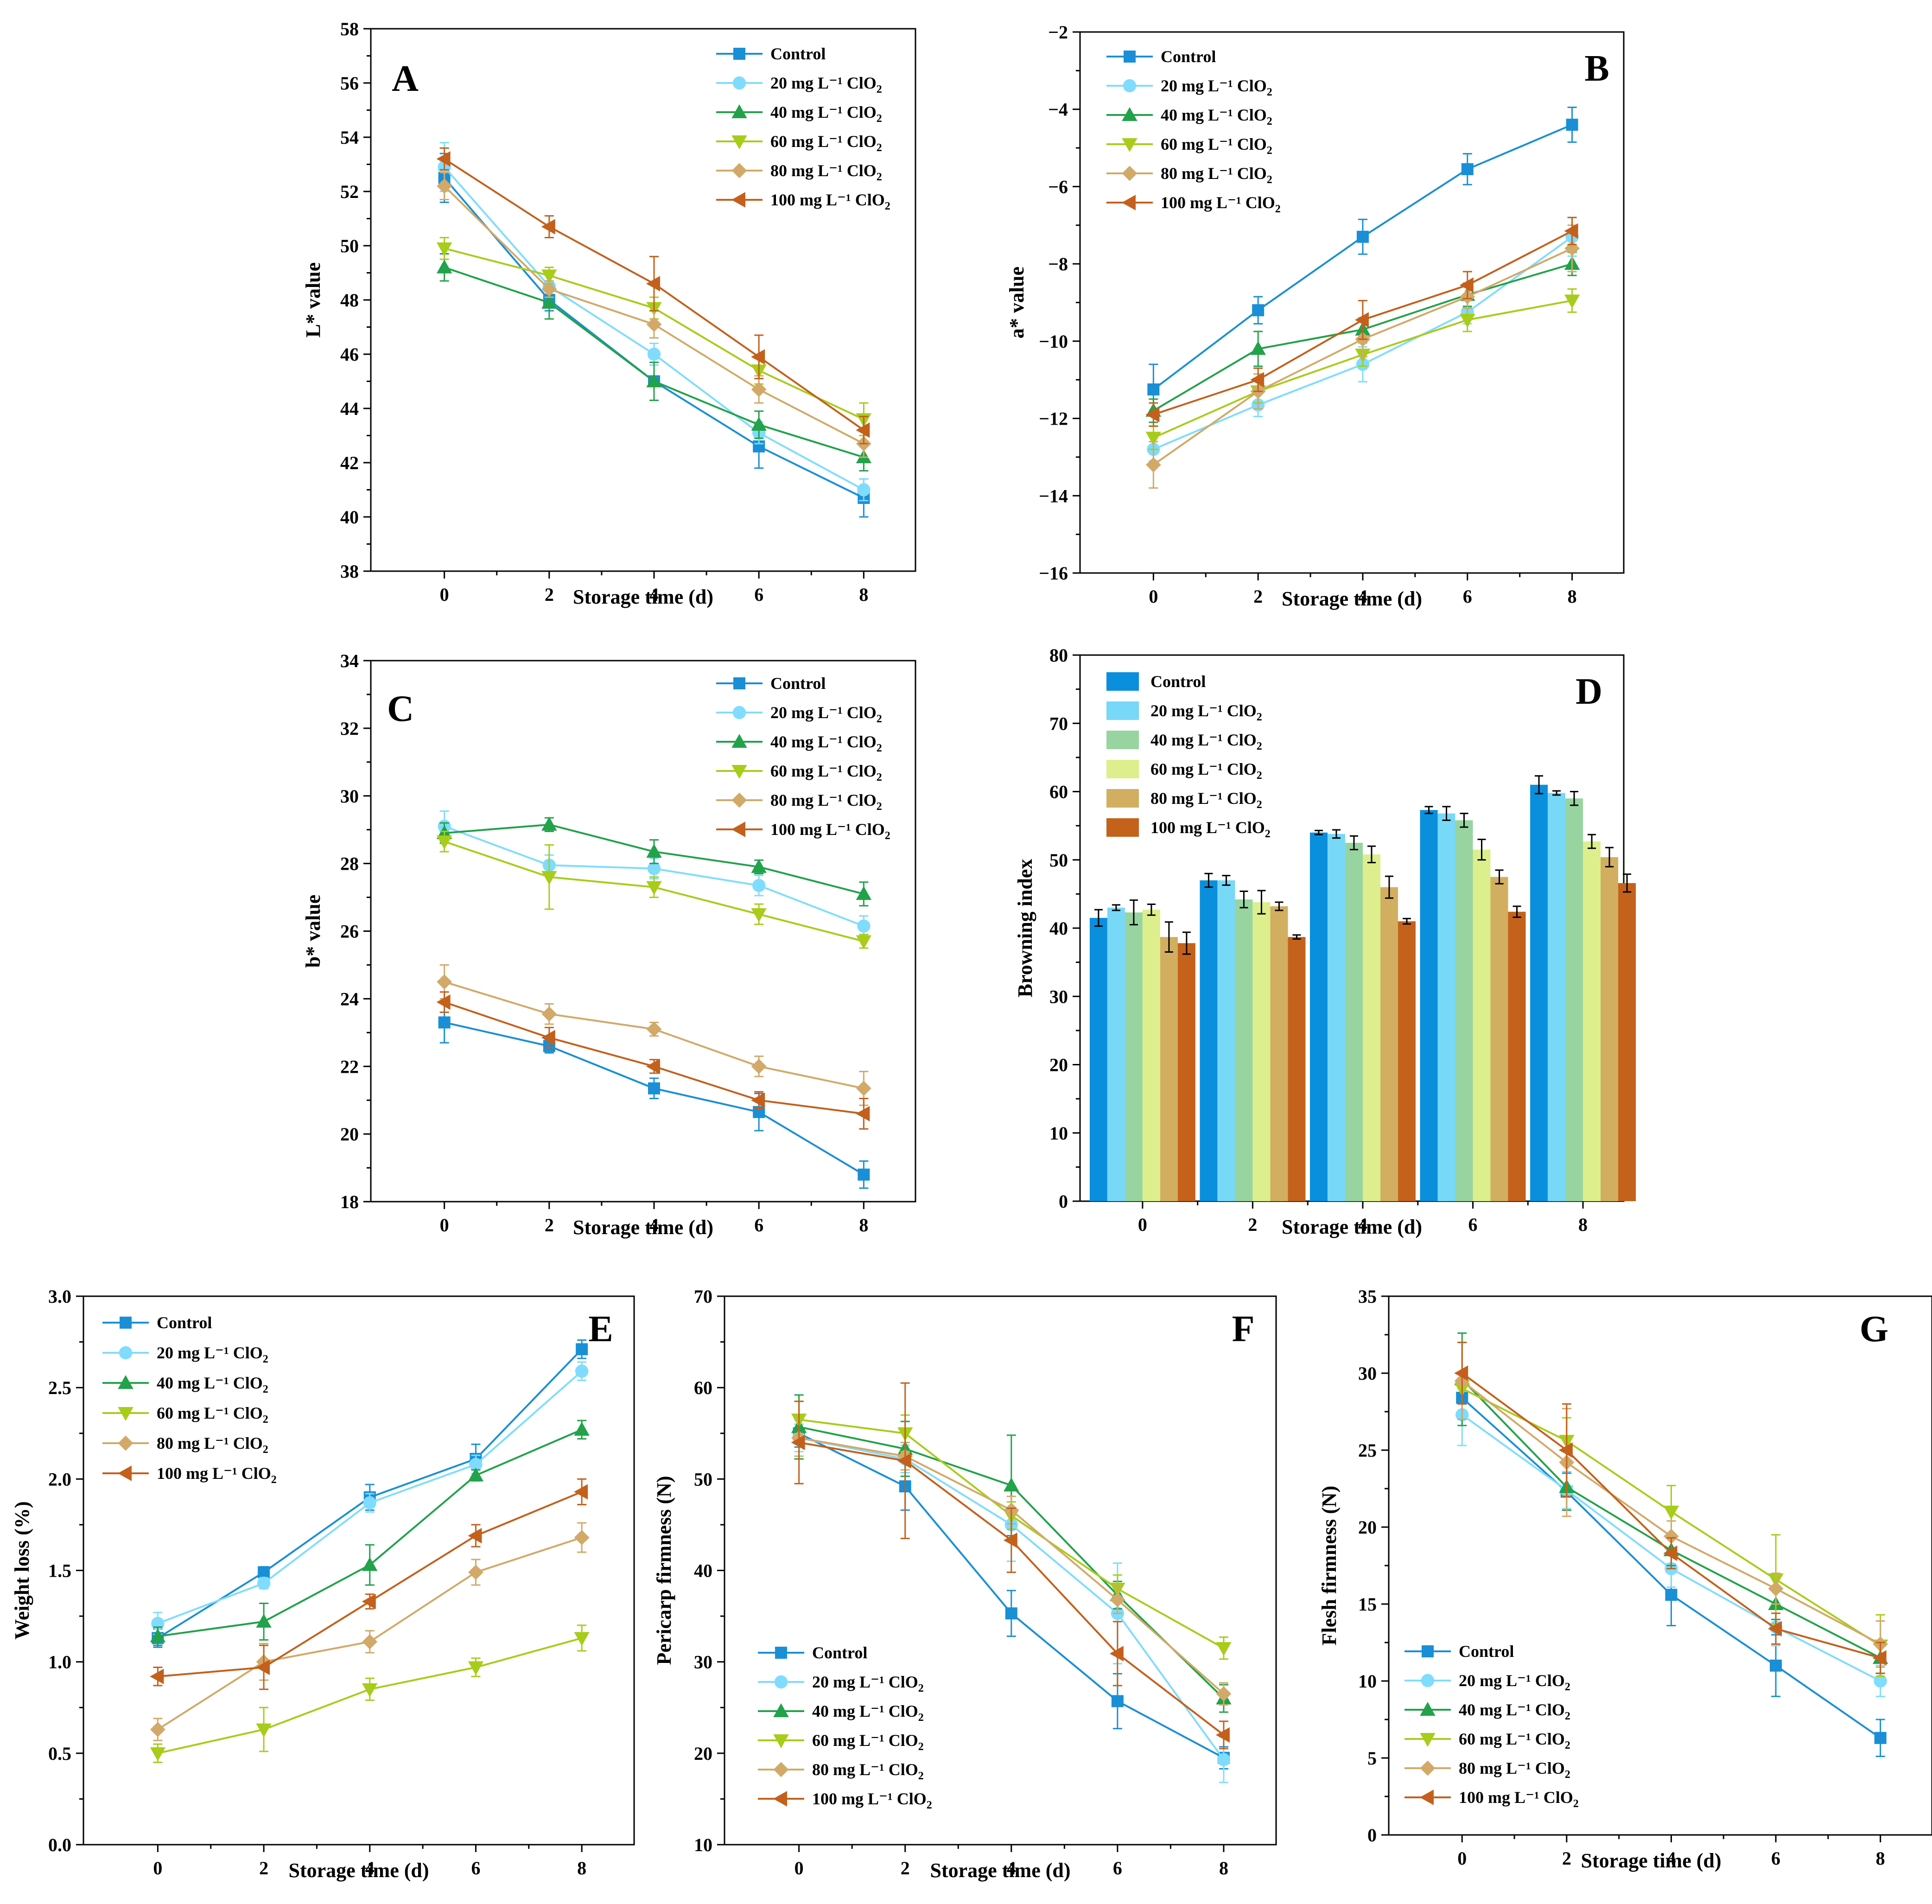 This screenshot has width=1932, height=1904. I want to click on panel-d-ytick-label: 70, so click(1058, 723).